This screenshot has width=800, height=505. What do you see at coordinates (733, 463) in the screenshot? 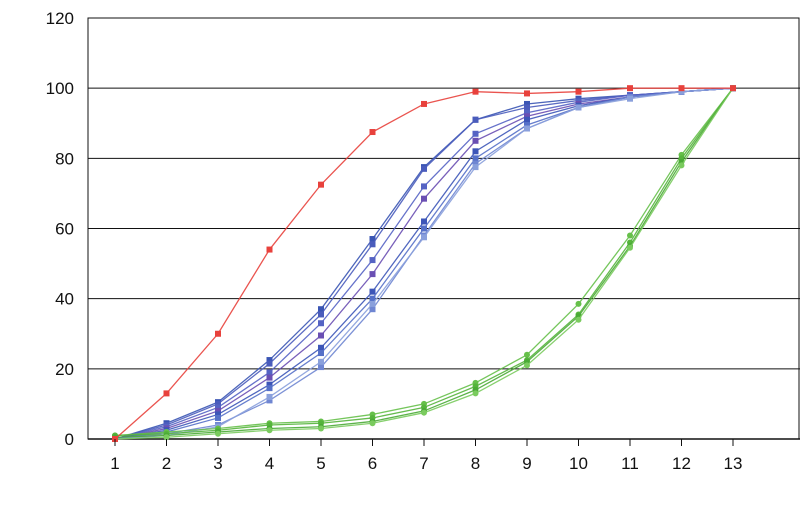
I see `x-tick-label: 13` at bounding box center [733, 463].